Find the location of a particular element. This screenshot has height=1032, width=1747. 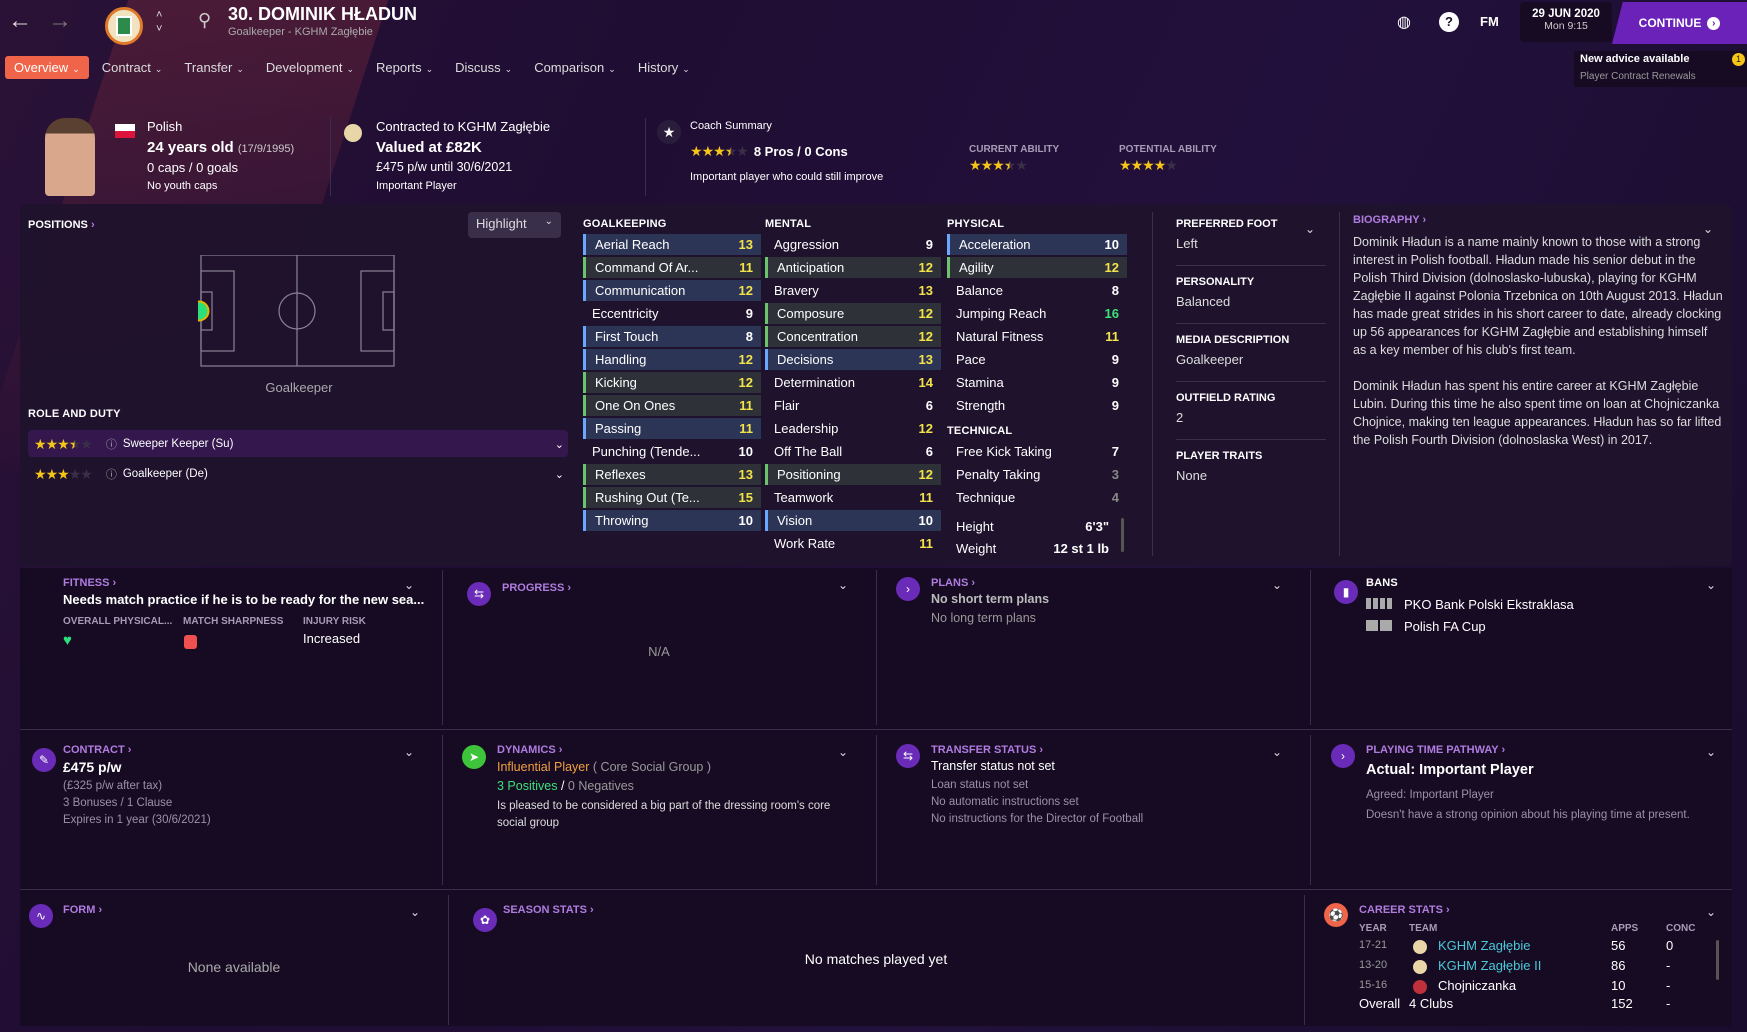

attribute-row: Technique 4 is located at coordinates (1037, 497).